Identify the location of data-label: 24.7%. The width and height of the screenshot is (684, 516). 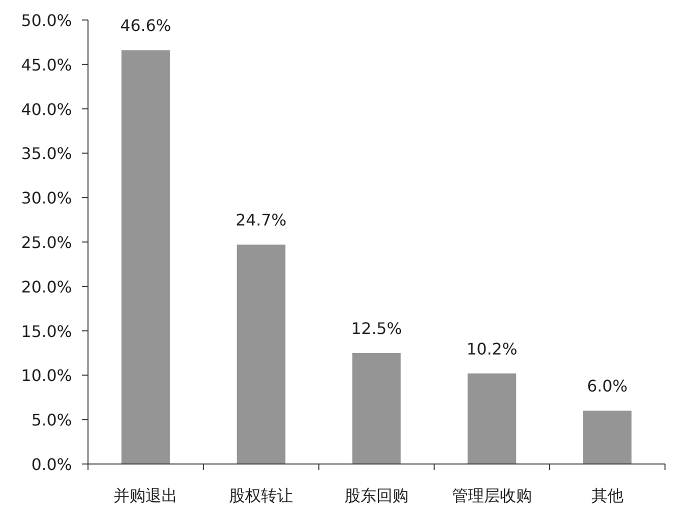
(261, 220).